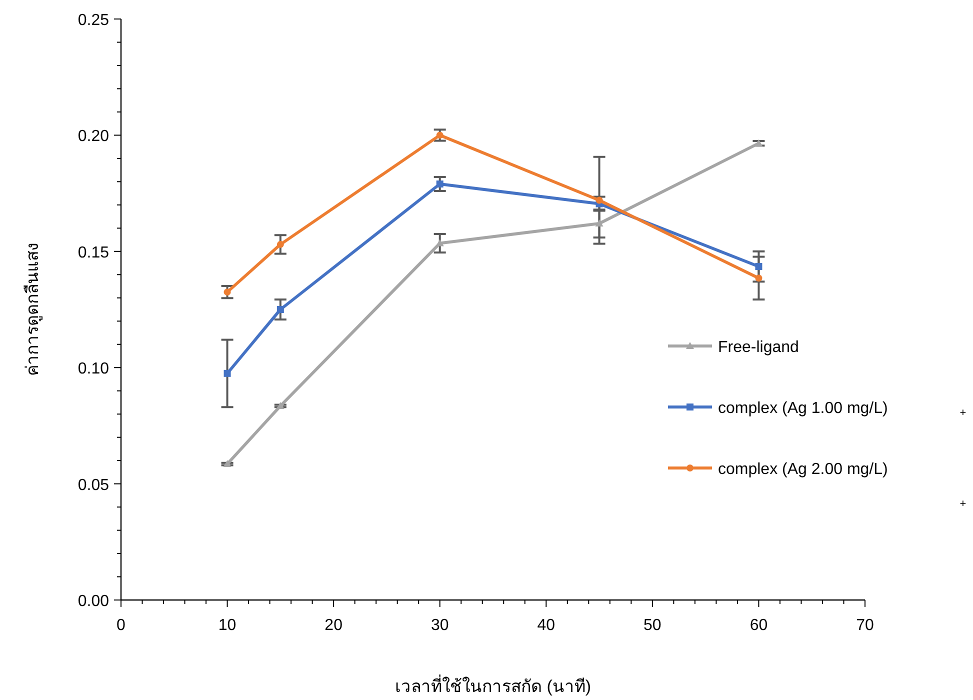  What do you see at coordinates (439, 625) in the screenshot?
I see `x-tick-label: 30` at bounding box center [439, 625].